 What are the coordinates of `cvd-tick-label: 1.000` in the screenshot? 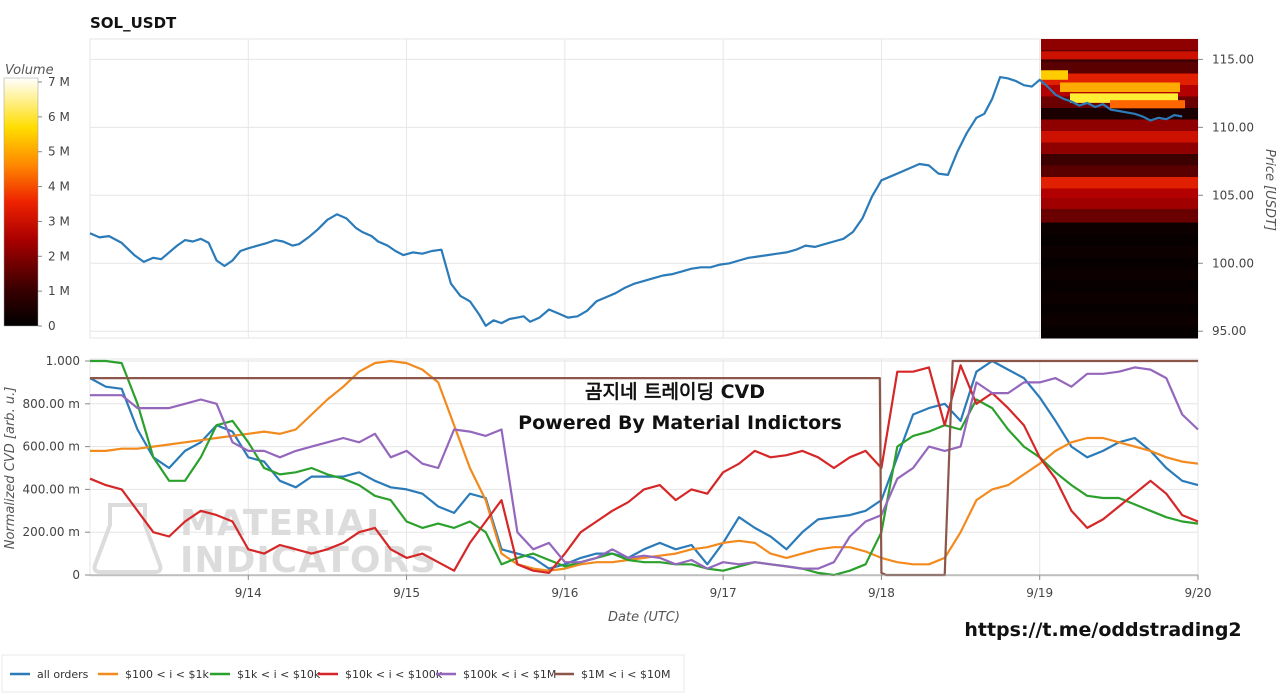 It's located at (63, 361).